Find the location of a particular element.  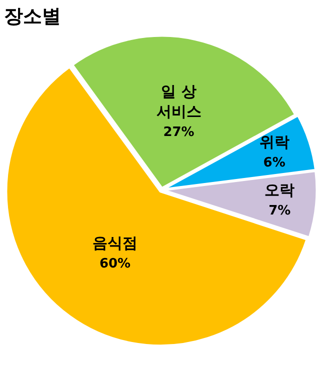

data-label: 27% is located at coordinates (178, 132).